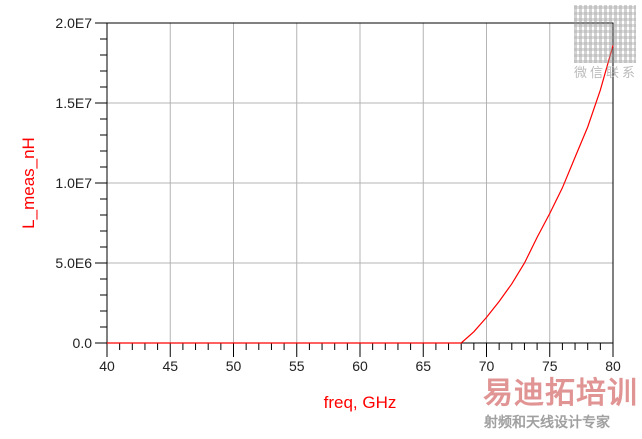  I want to click on watermark-brand: 易迪拓培训, so click(560, 393).